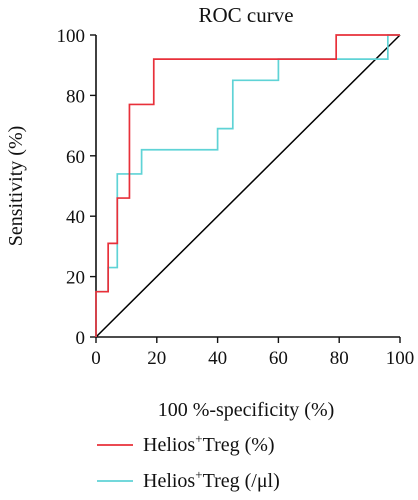  I want to click on y-tick-label: 0, so click(81, 338).